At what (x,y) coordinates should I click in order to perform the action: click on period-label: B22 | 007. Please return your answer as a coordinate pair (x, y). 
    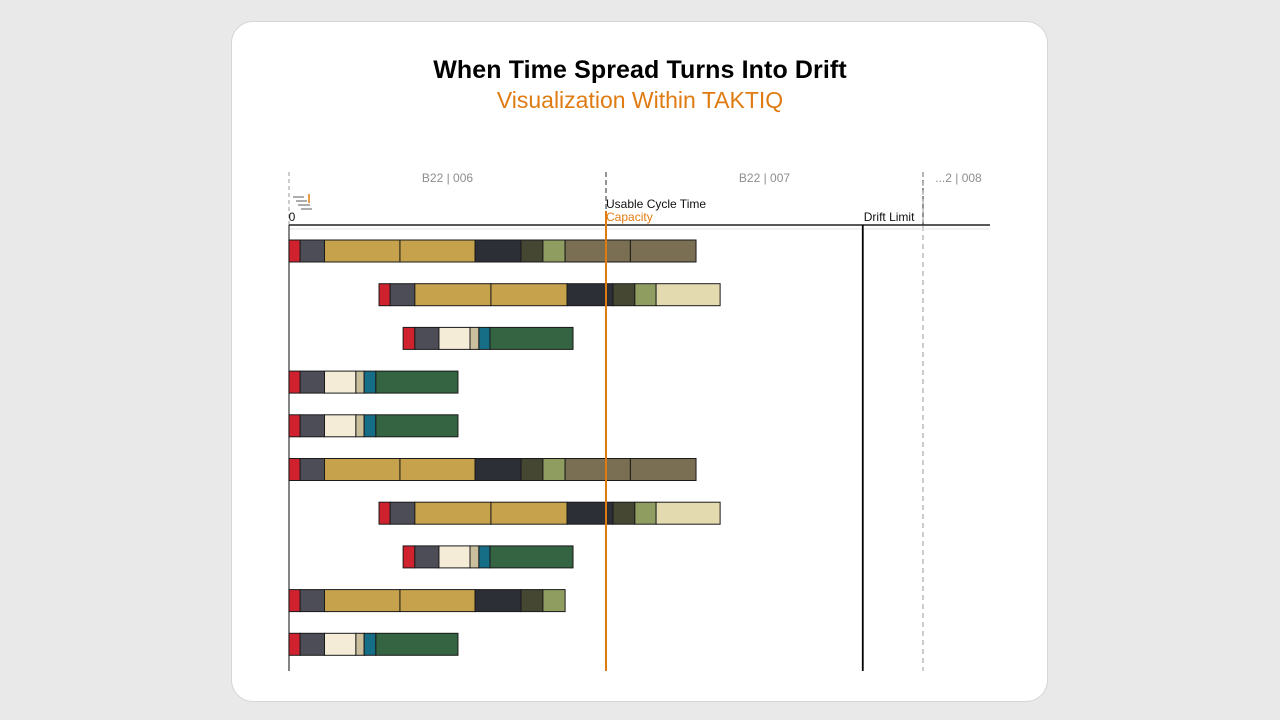
    Looking at the image, I should click on (764, 178).